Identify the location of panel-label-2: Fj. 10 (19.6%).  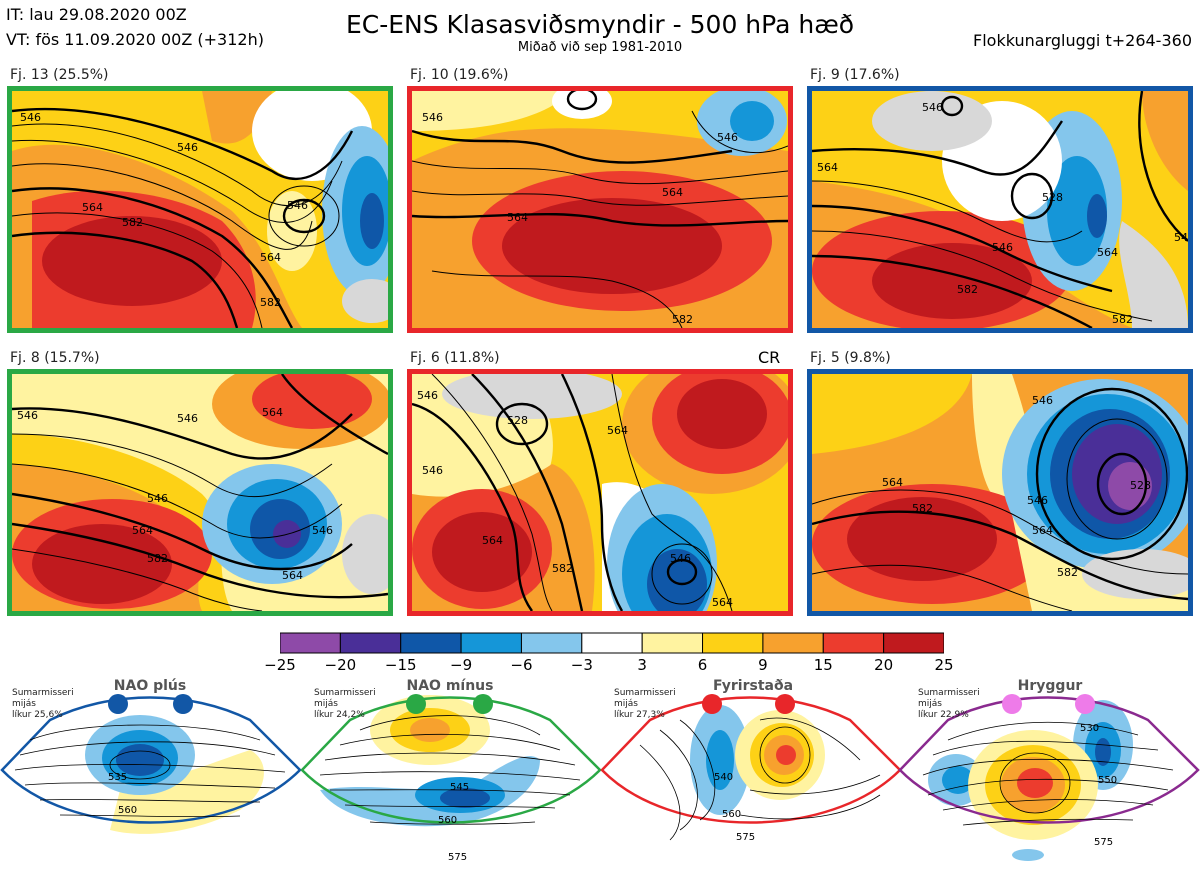
(459, 75).